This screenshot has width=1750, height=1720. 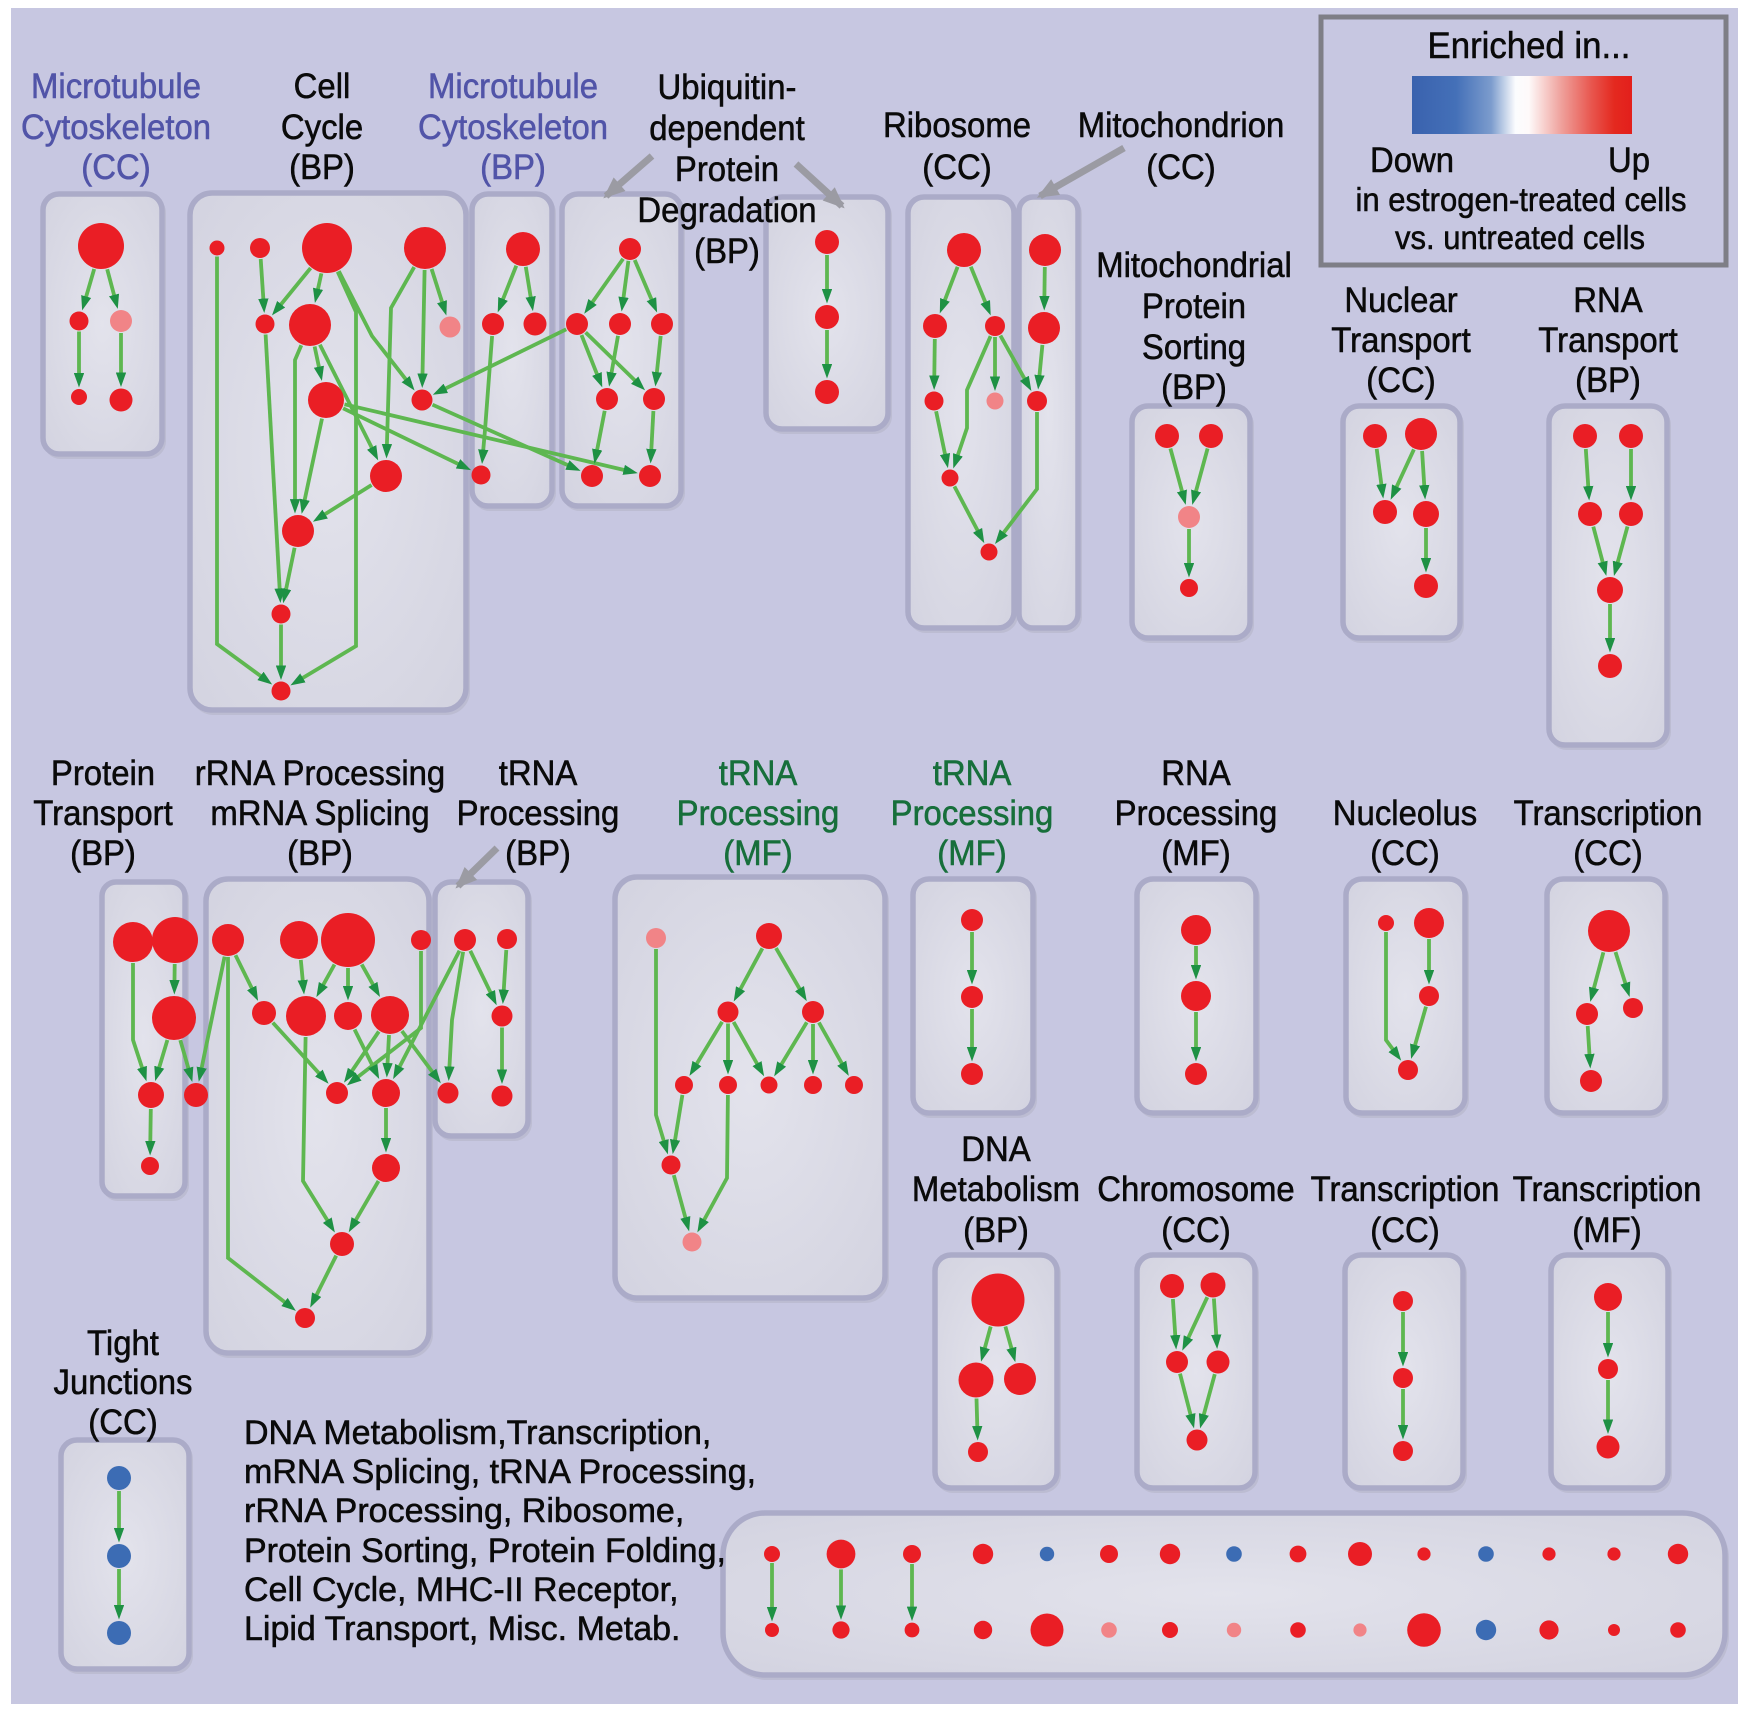 What do you see at coordinates (477, 1433) in the screenshot?
I see `svg-text: DNA Metabolism,Transcription,` at bounding box center [477, 1433].